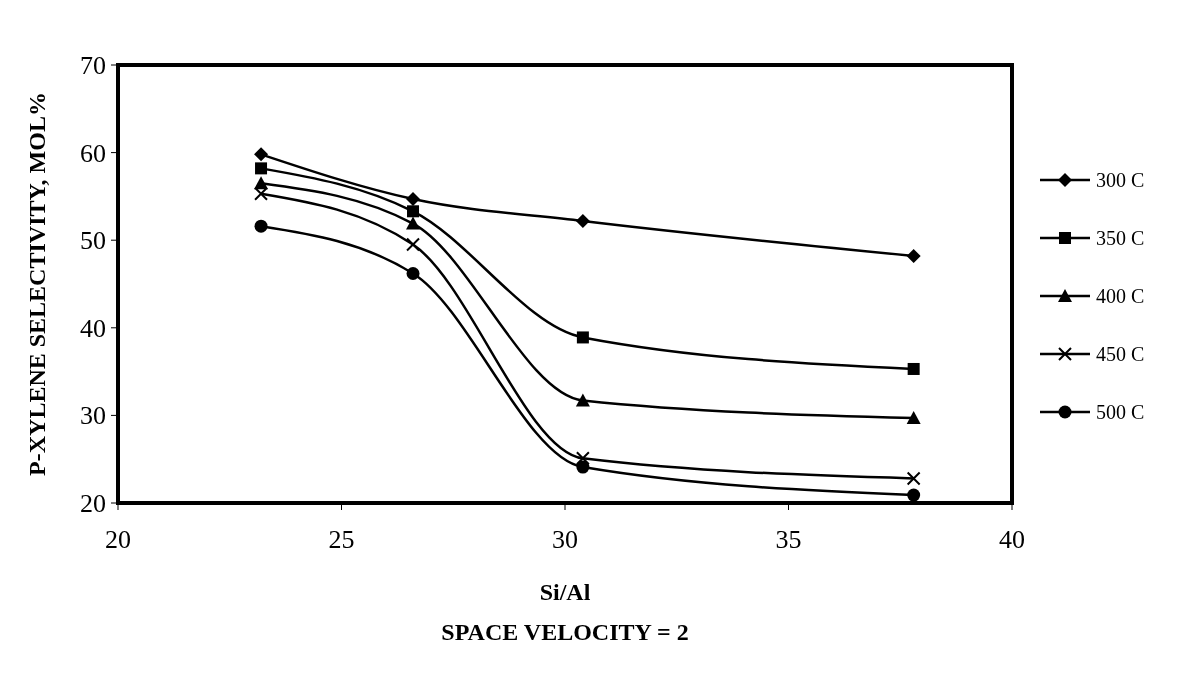  Describe the element at coordinates (93, 241) in the screenshot. I see `y-tick-label: 50` at that location.